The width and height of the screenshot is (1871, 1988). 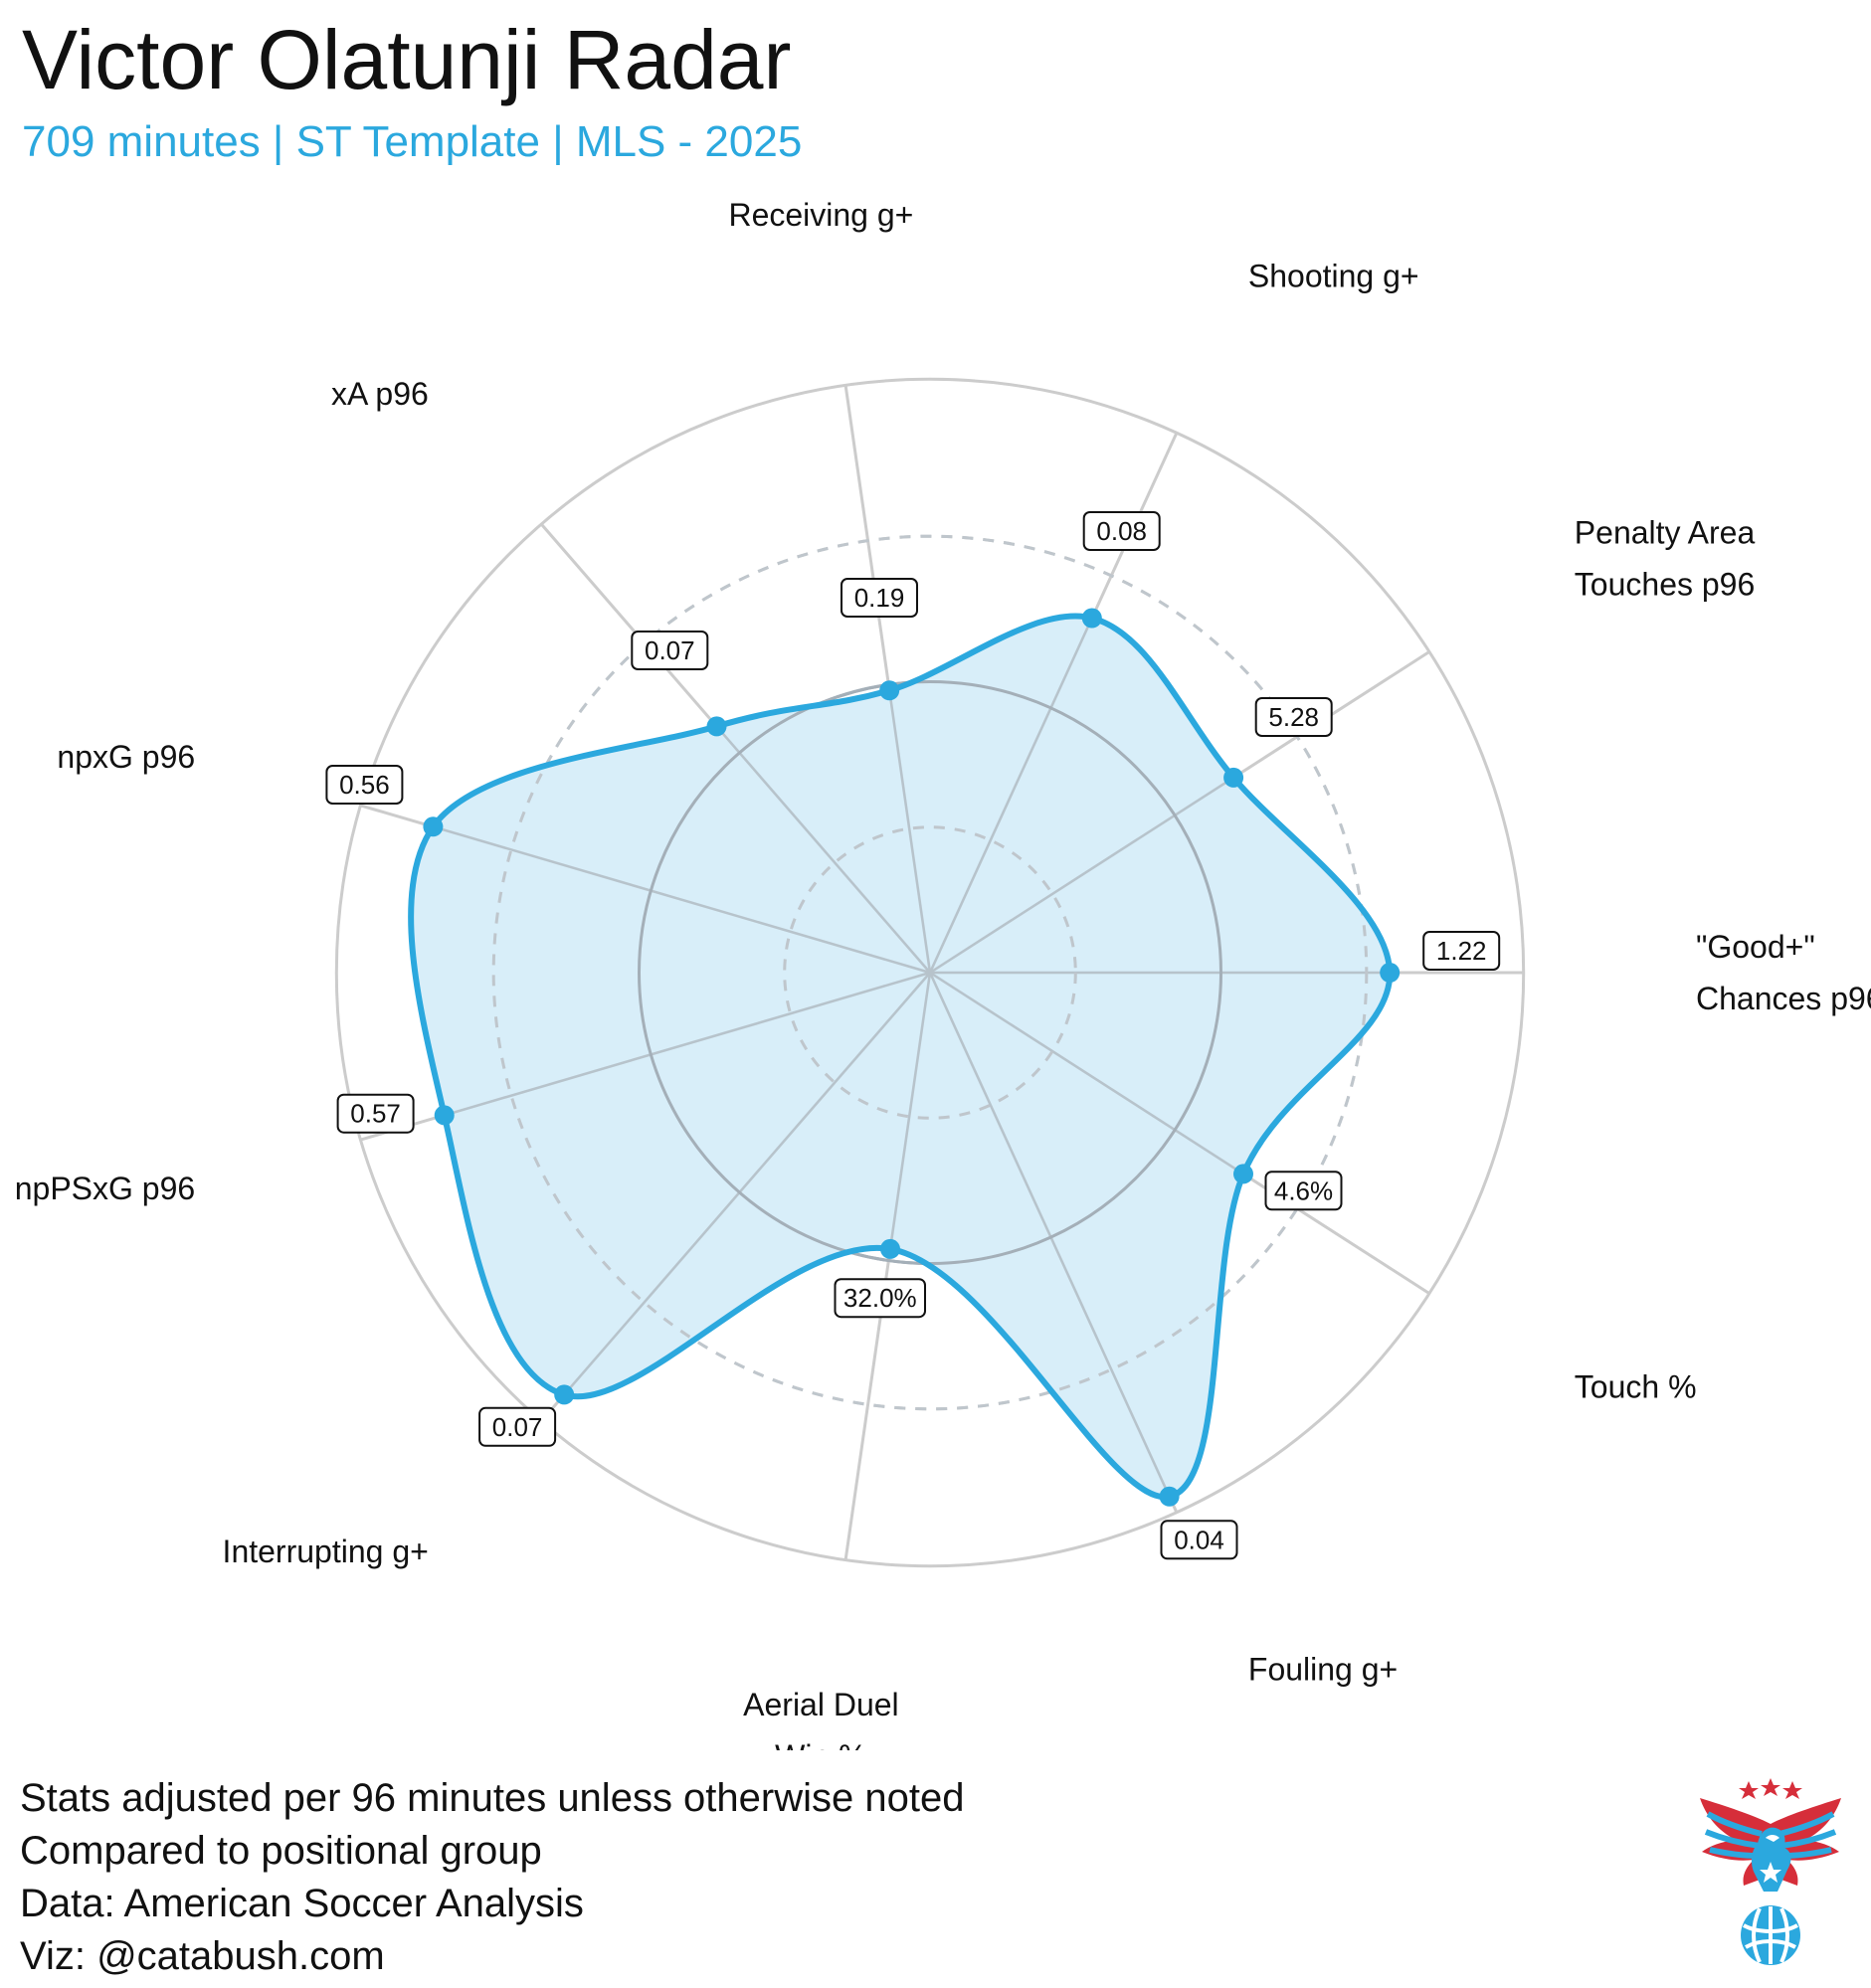 I want to click on value-label: 0.08, so click(x=1121, y=531).